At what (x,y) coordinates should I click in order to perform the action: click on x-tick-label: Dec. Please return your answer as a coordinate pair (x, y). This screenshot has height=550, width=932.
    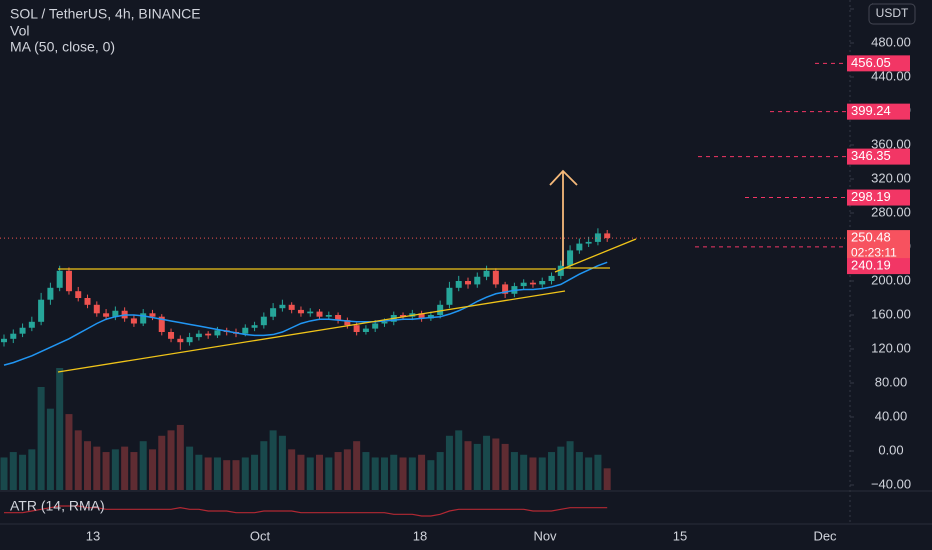
    Looking at the image, I should click on (825, 535).